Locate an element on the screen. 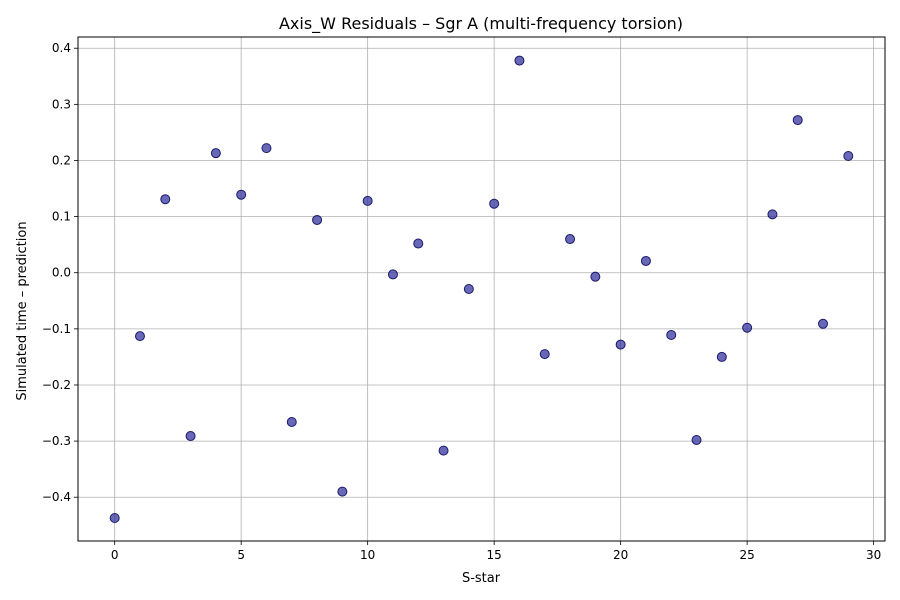 This screenshot has width=900, height=600. y-tick-label: −0.4 is located at coordinates (56, 497).